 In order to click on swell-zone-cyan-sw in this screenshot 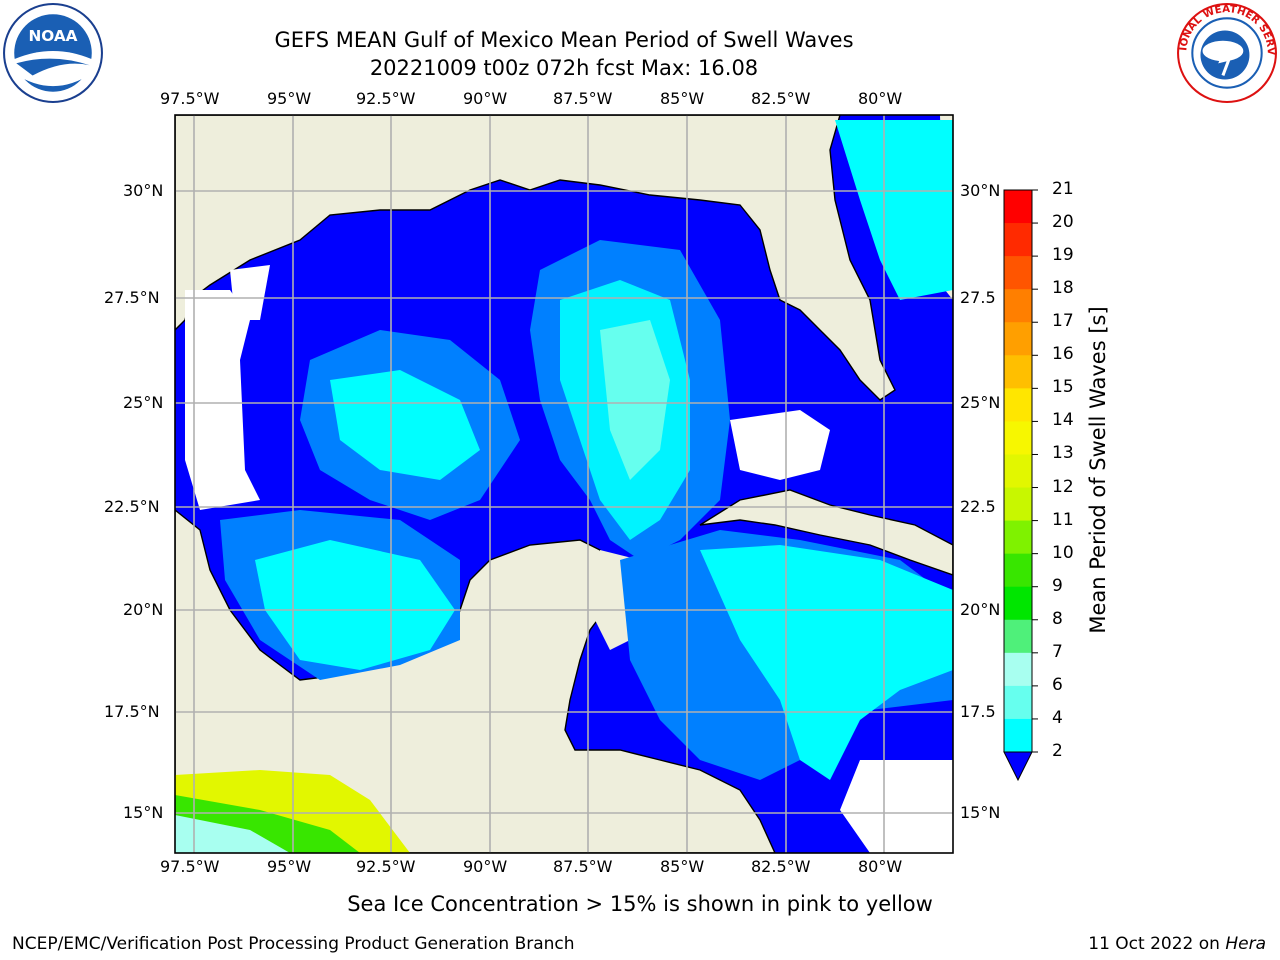, I will do `click(355, 605)`.